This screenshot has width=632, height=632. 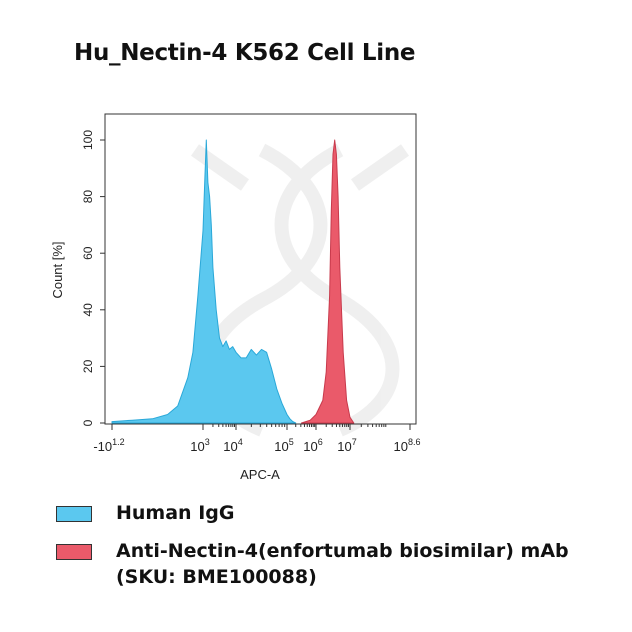 What do you see at coordinates (88, 253) in the screenshot?
I see `y-tick-label: 60` at bounding box center [88, 253].